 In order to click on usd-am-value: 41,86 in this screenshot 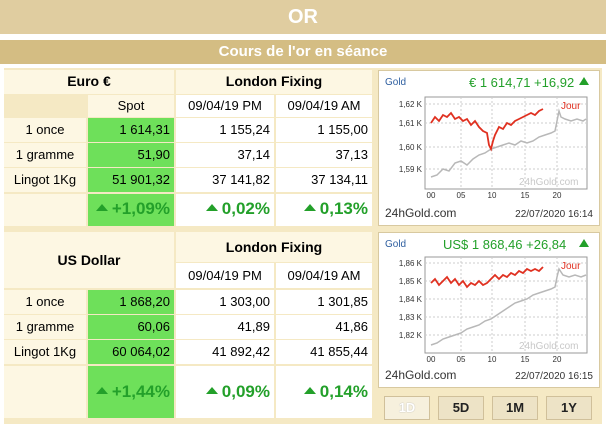, I will do `click(324, 327)`.